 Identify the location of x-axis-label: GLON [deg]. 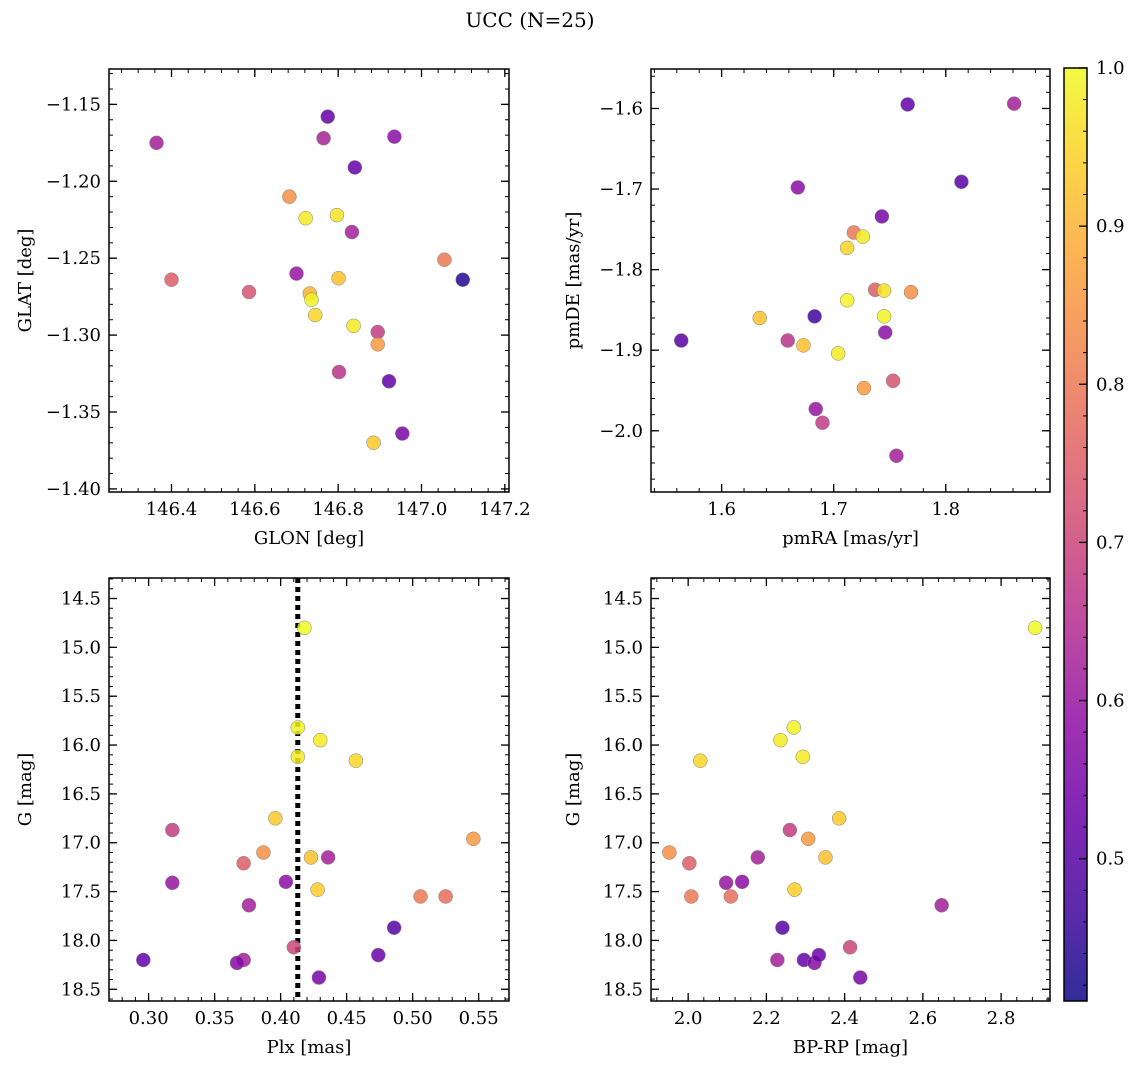
(309, 538).